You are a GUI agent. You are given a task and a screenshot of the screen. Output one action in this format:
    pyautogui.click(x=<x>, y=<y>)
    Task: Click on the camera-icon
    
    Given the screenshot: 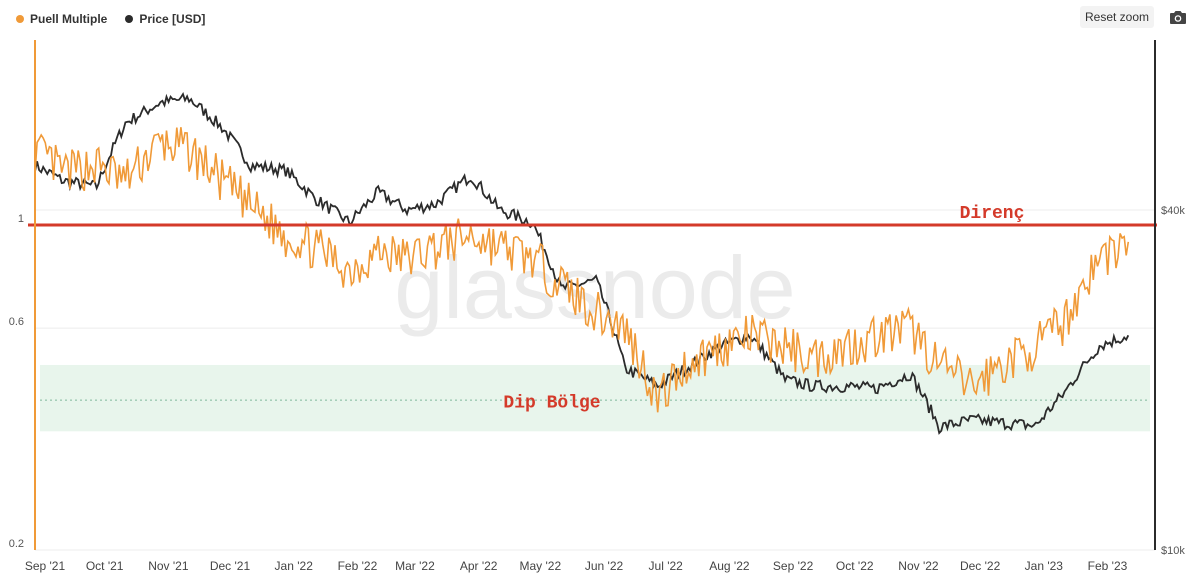 What is the action you would take?
    pyautogui.click(x=1178, y=17)
    